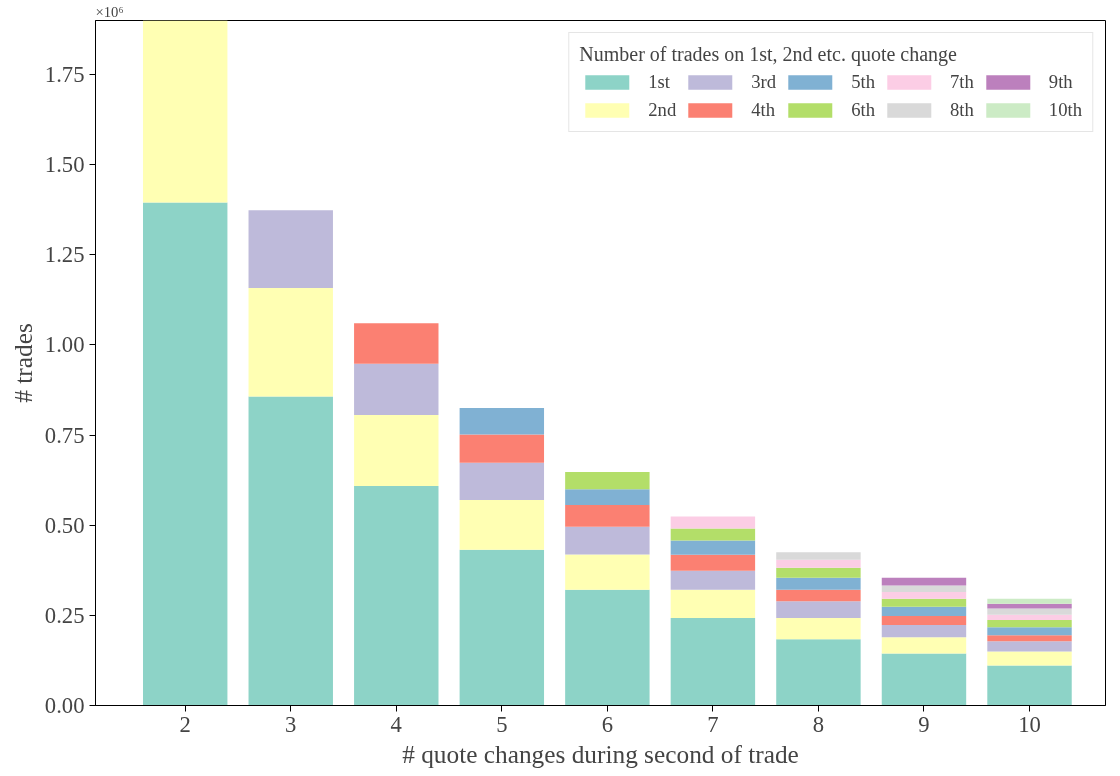  I want to click on x-axis-title: # quote changes during second of trade, so click(600, 753).